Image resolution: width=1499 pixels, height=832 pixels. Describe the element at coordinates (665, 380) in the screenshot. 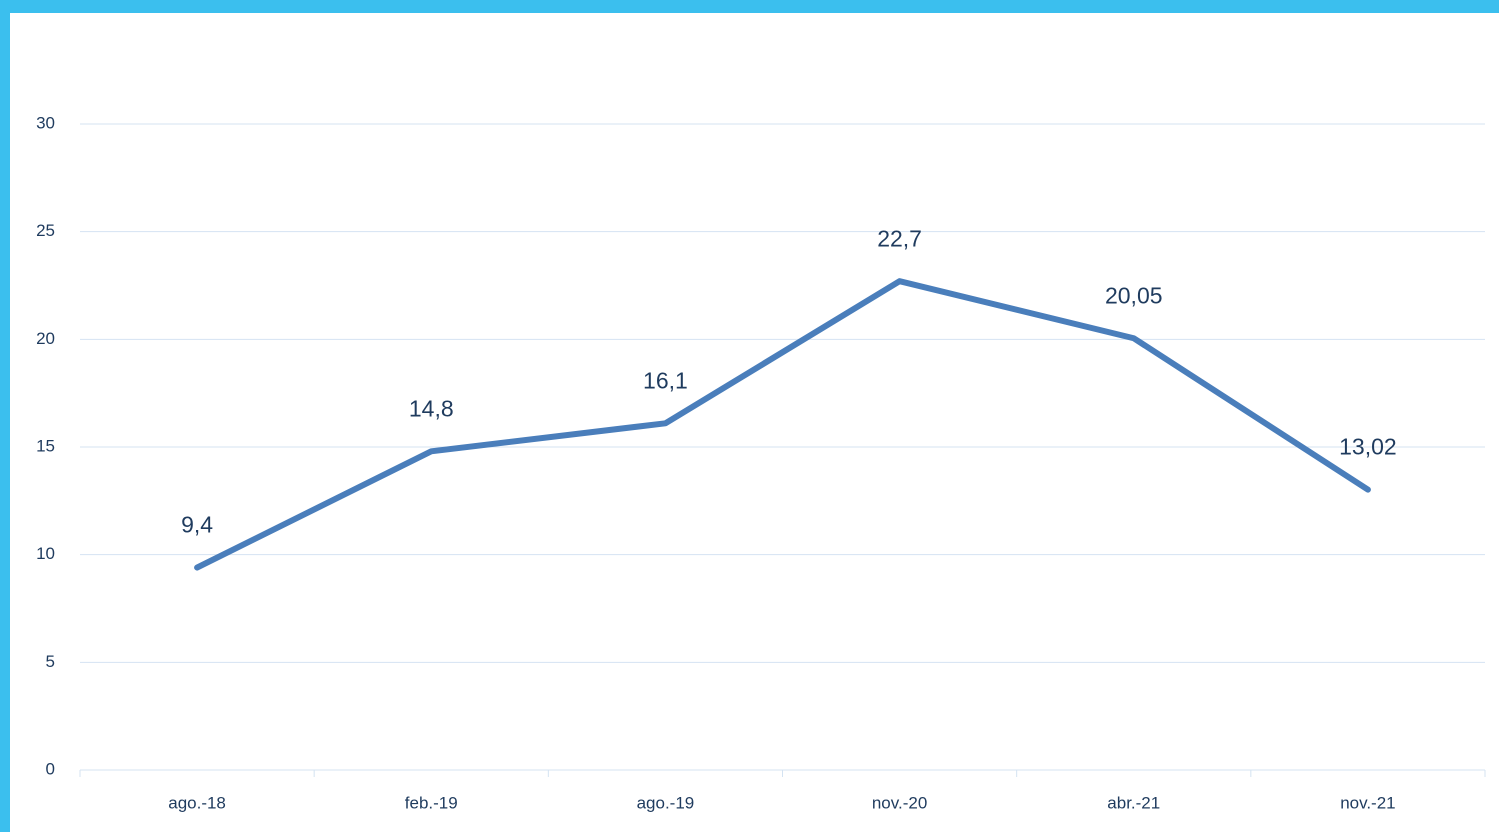

I see `data-label: 16,1` at that location.